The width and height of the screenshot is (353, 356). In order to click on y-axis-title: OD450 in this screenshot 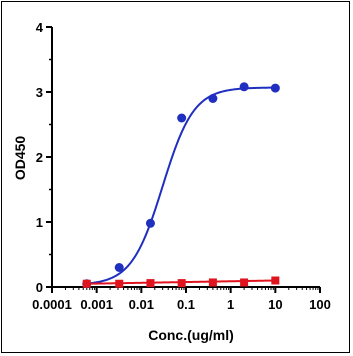, I will do `click(20, 158)`.